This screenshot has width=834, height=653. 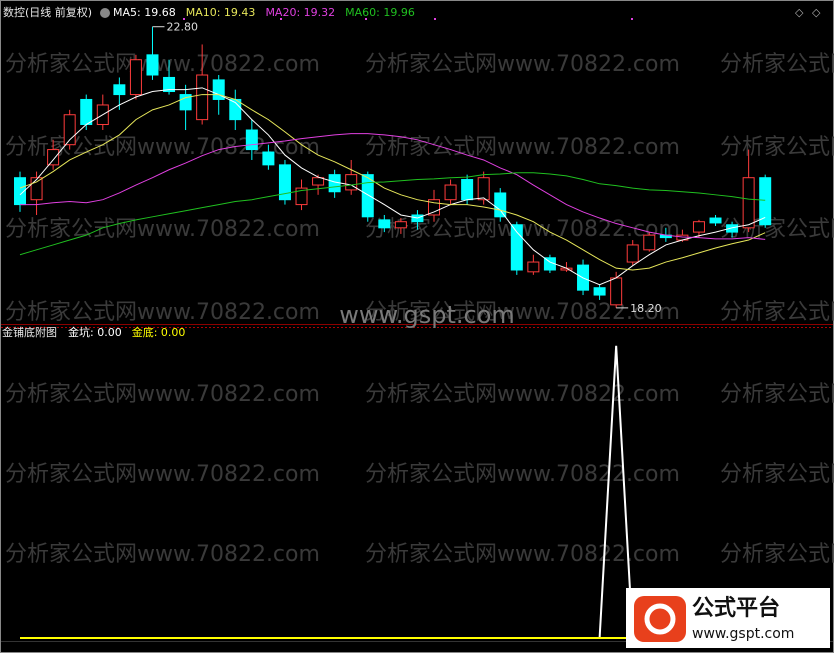 What do you see at coordinates (736, 608) in the screenshot?
I see `logo-title: 公式平台` at bounding box center [736, 608].